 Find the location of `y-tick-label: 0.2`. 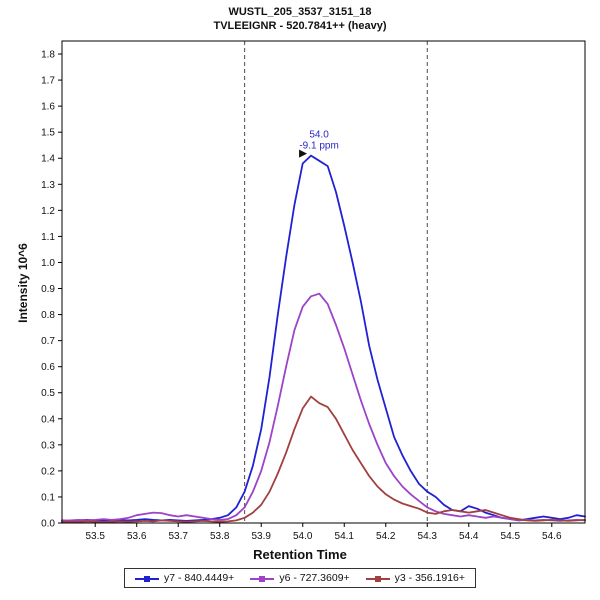

y-tick-label: 0.2 is located at coordinates (48, 471).